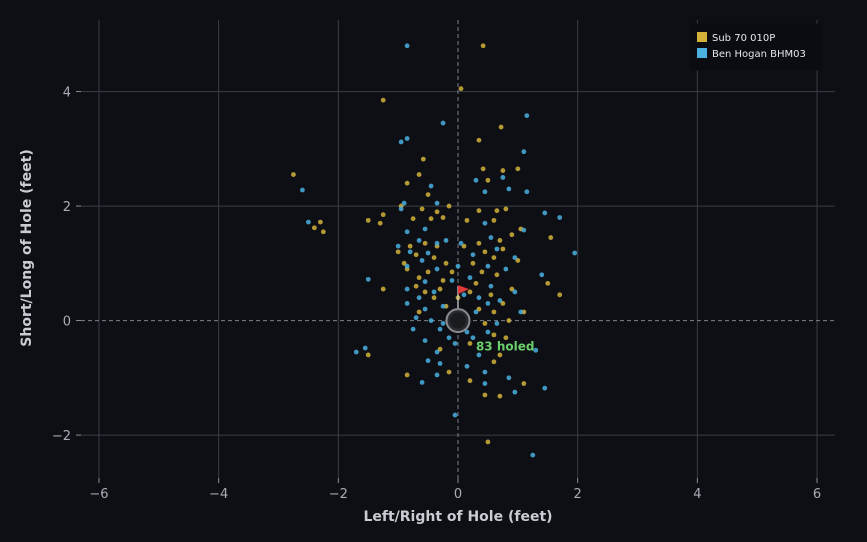  Describe the element at coordinates (67, 207) in the screenshot. I see `y-tick-label: 2` at that location.